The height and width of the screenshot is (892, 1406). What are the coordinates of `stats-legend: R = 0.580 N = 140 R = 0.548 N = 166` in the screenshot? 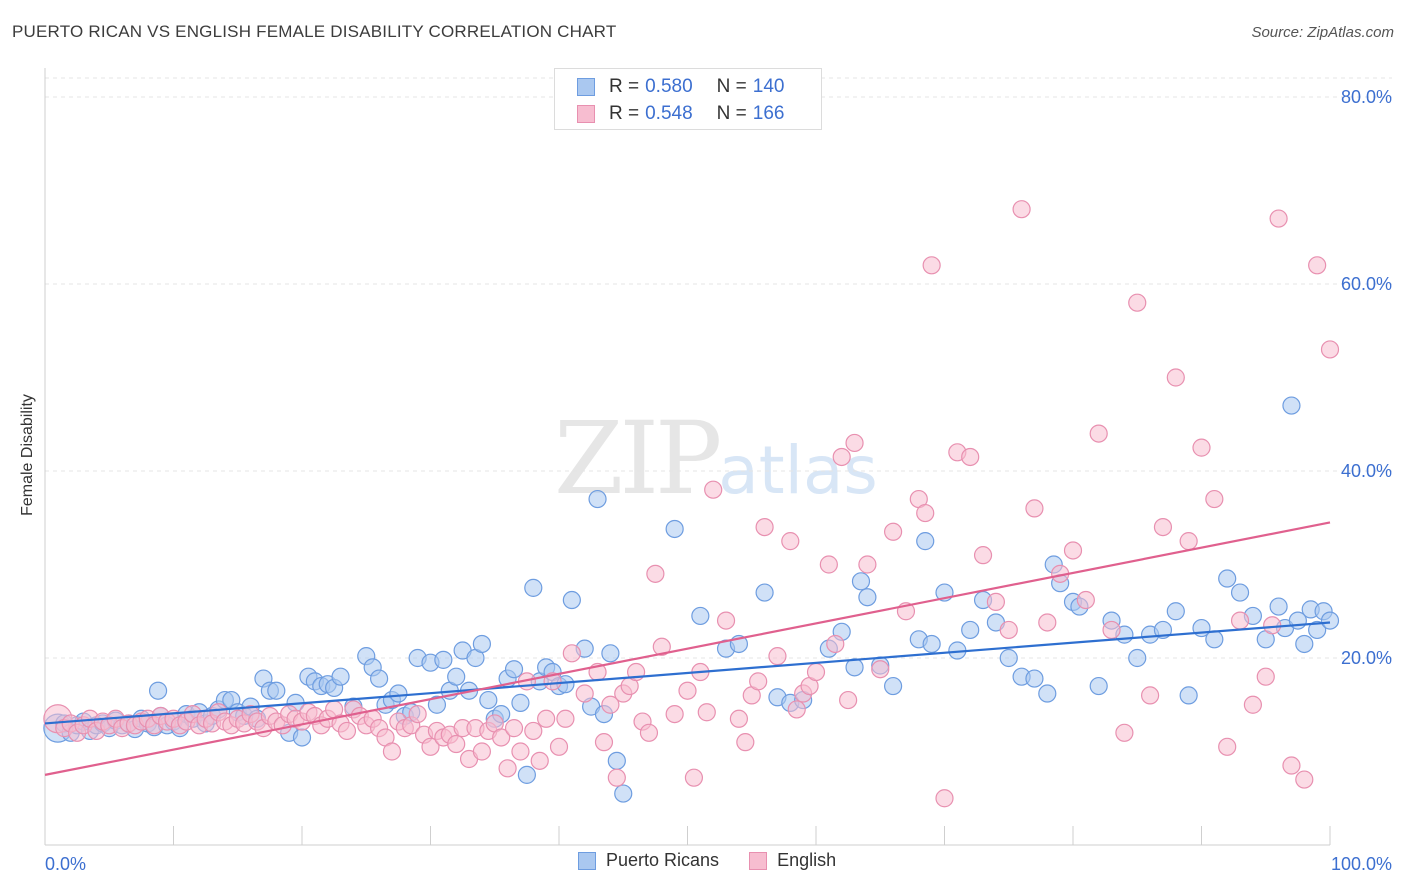 It's located at (688, 99).